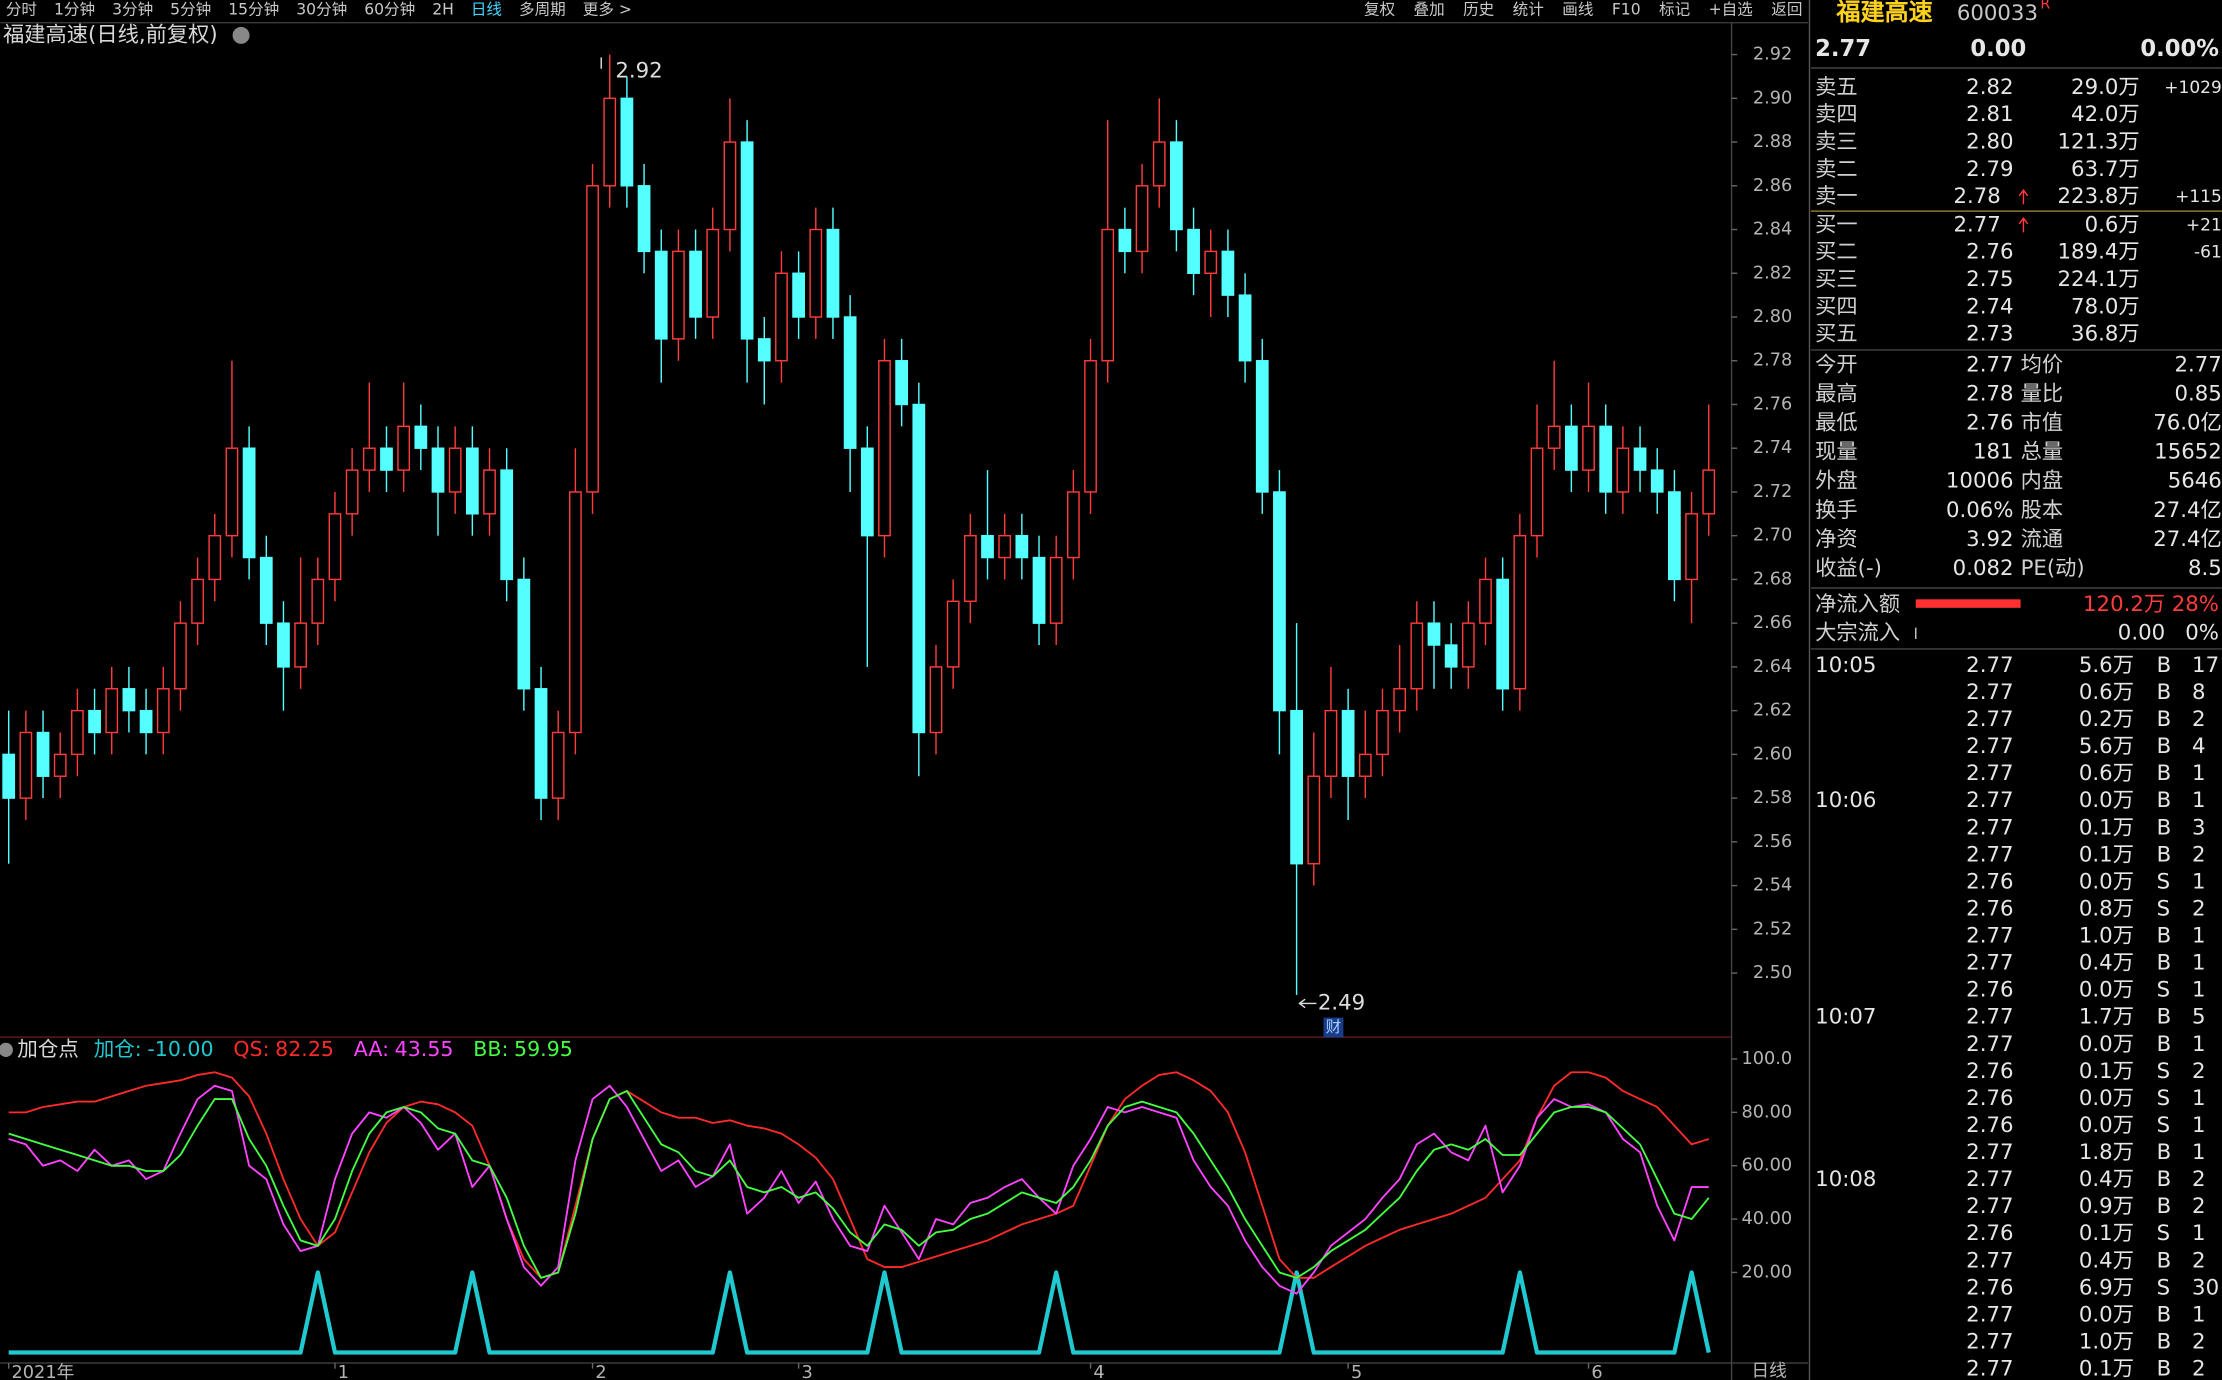 The height and width of the screenshot is (1380, 2222). Describe the element at coordinates (443, 9) in the screenshot. I see `toolbar-tab: 2H` at that location.